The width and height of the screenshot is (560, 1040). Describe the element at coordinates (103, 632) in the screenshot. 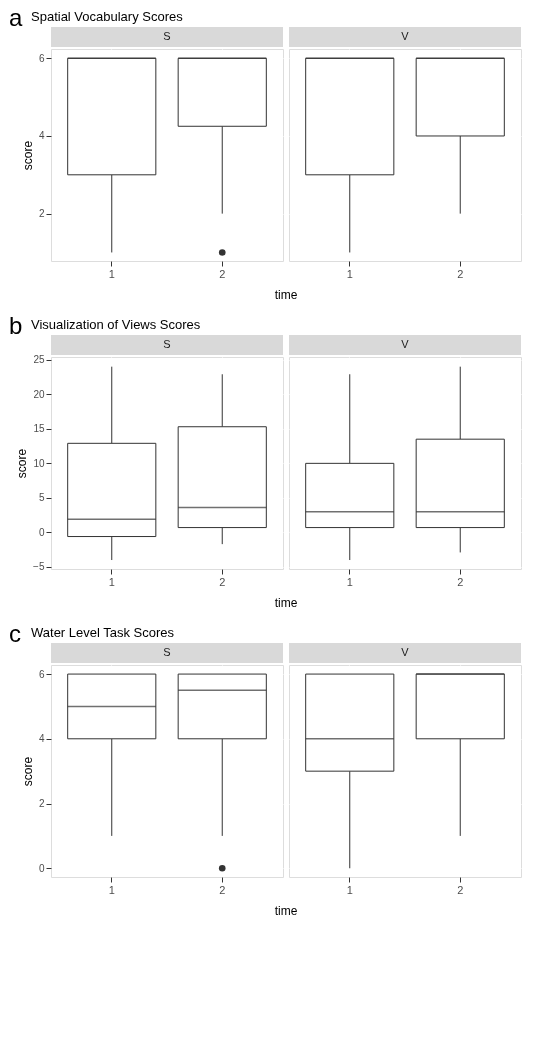

I see `chart-title: Water Level Task Scores` at that location.